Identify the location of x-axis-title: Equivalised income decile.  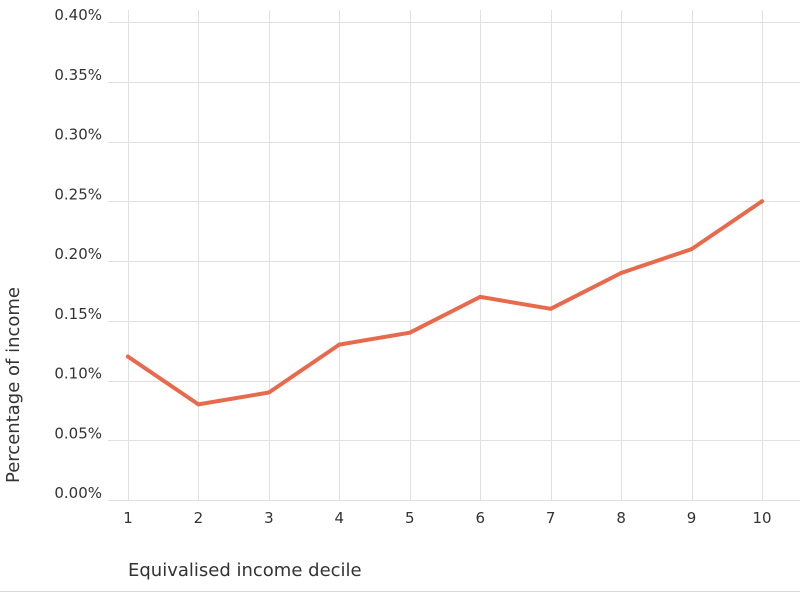
(245, 570).